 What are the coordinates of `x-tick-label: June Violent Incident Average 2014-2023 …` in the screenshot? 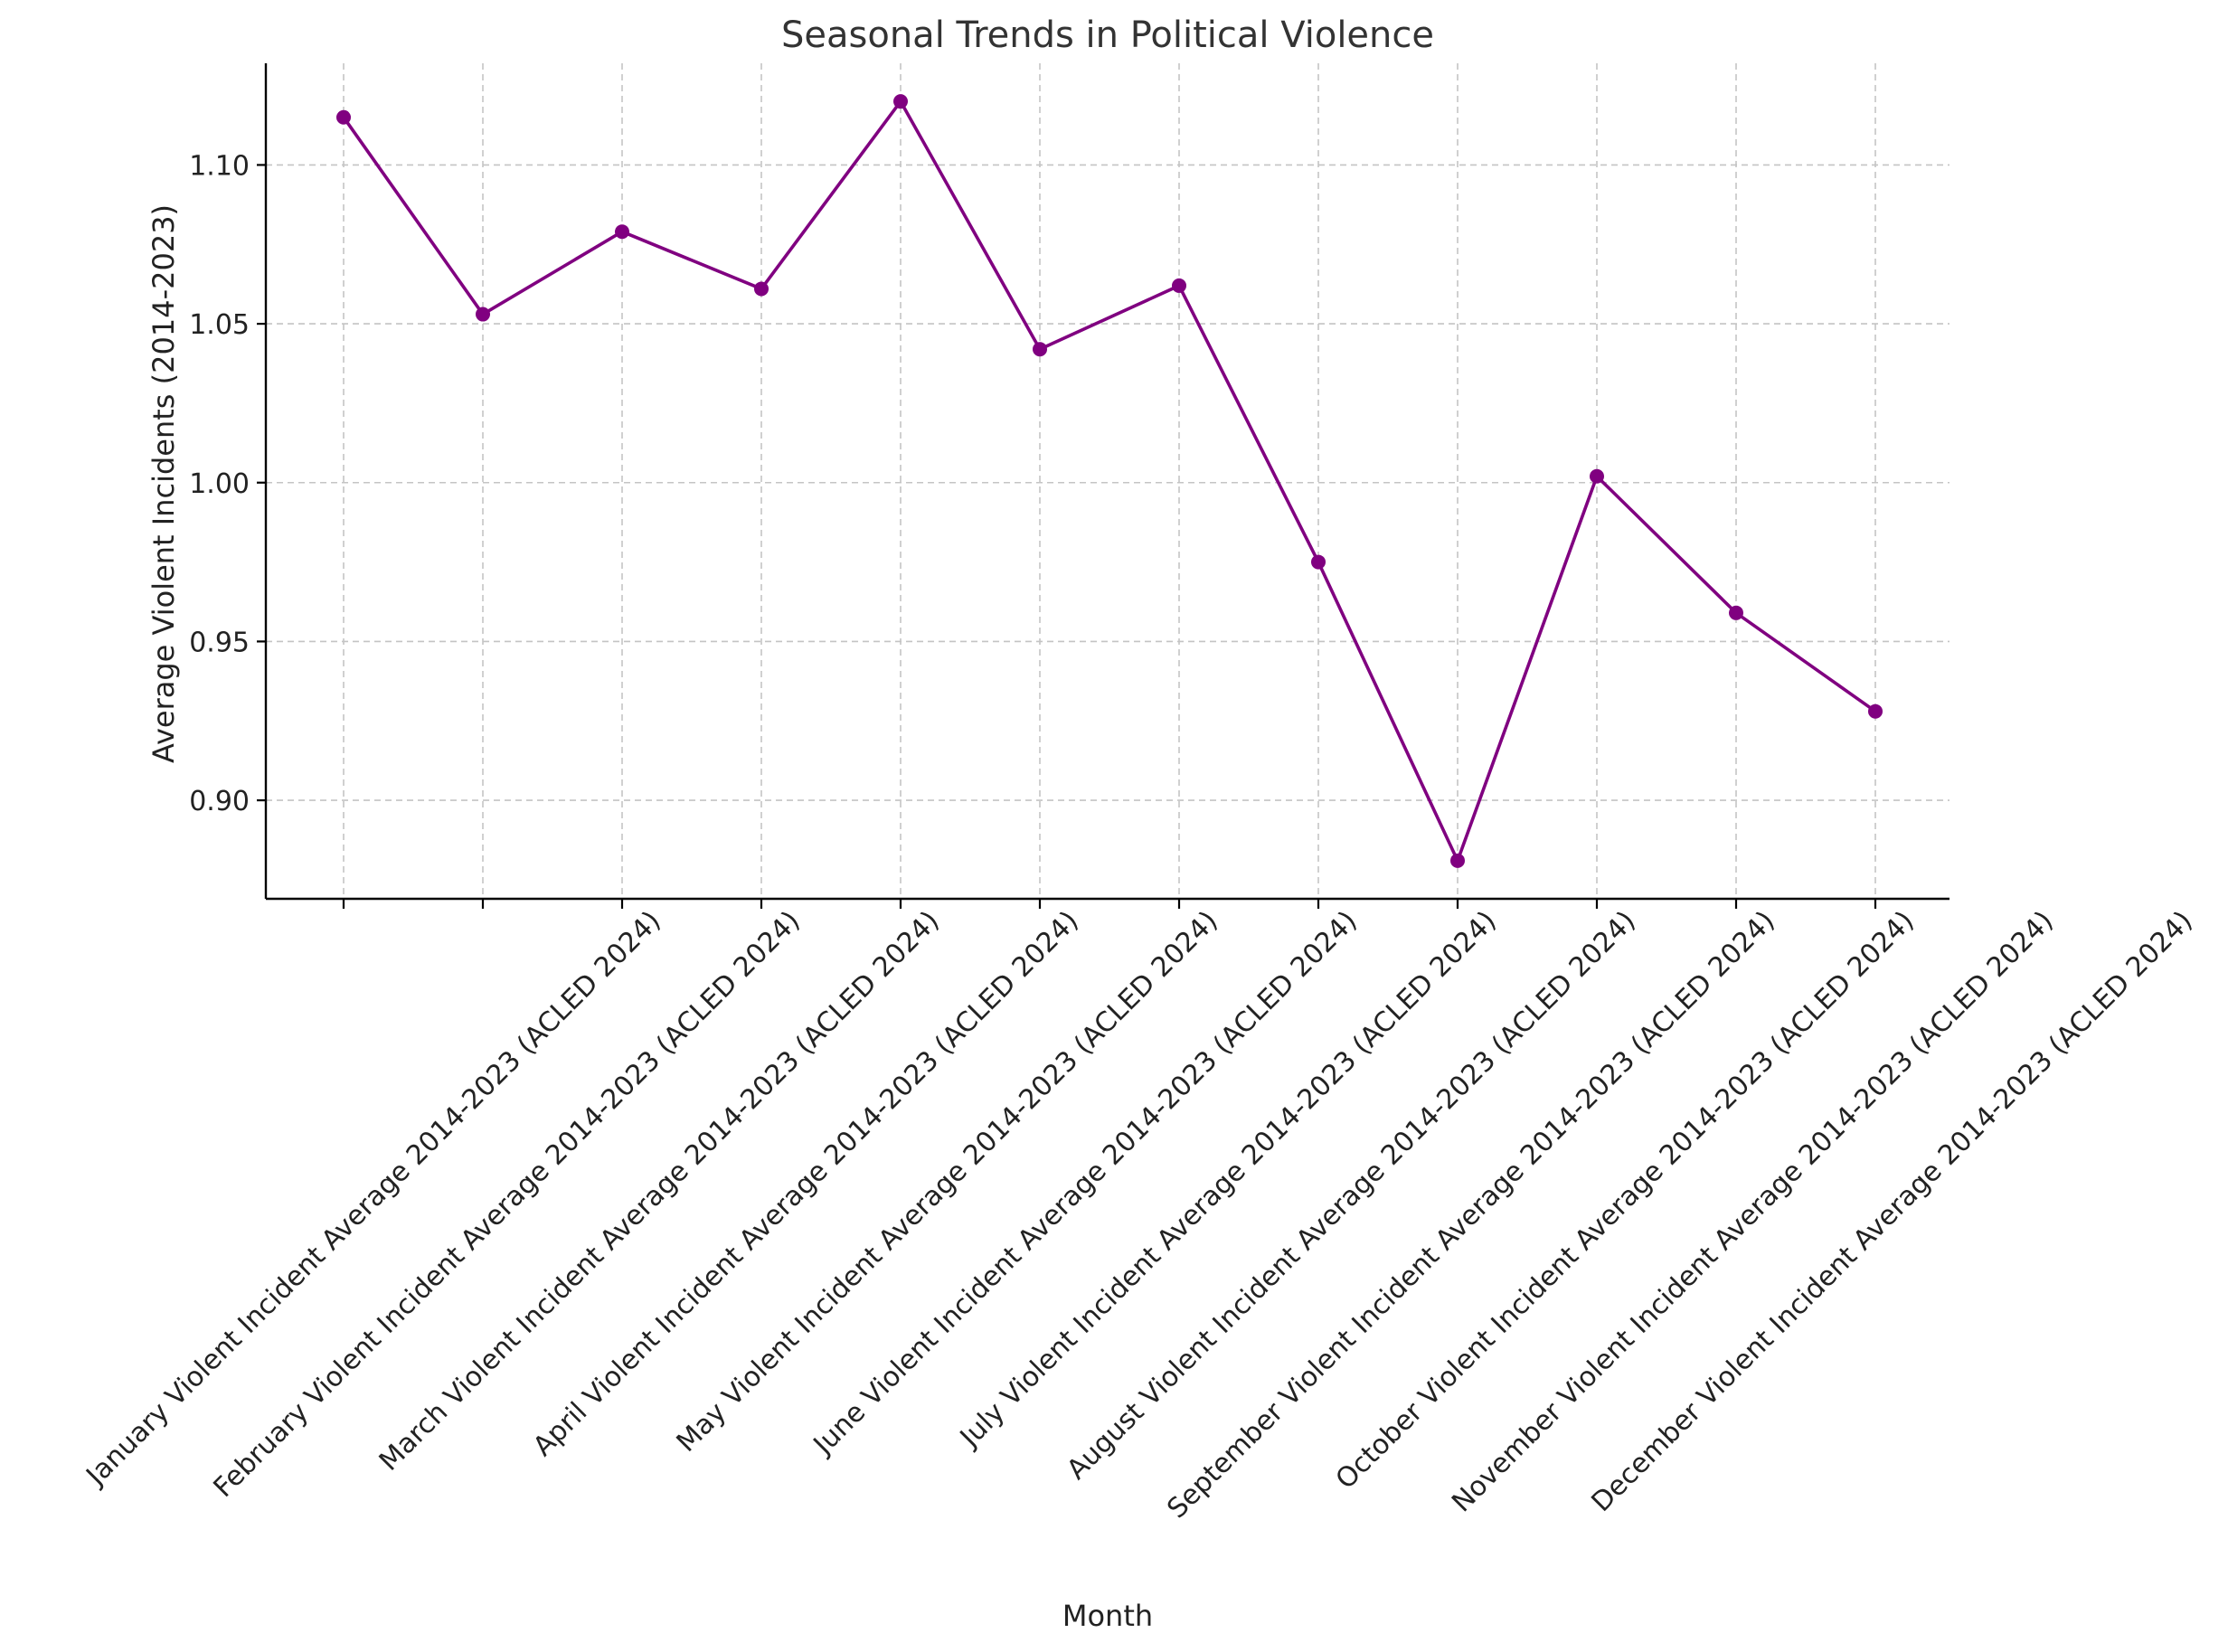 It's located at (1085, 1183).